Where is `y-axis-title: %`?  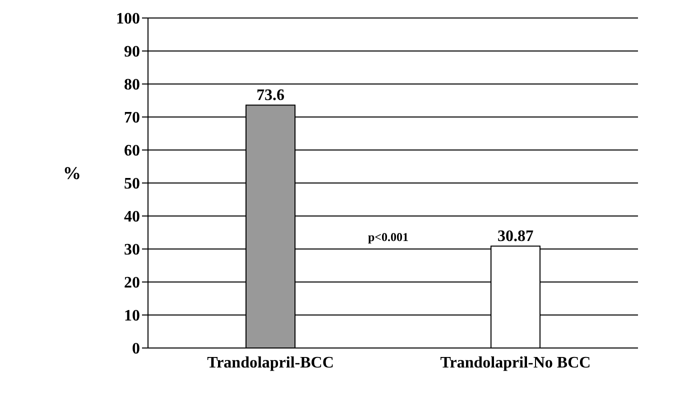
y-axis-title: % is located at coordinates (72, 173).